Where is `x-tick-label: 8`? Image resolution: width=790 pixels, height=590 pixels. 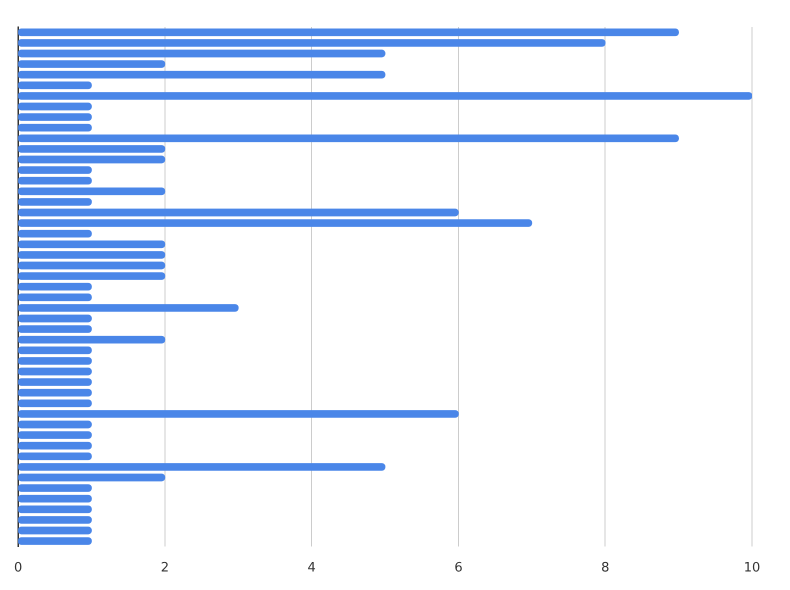
x-tick-label: 8 is located at coordinates (605, 568).